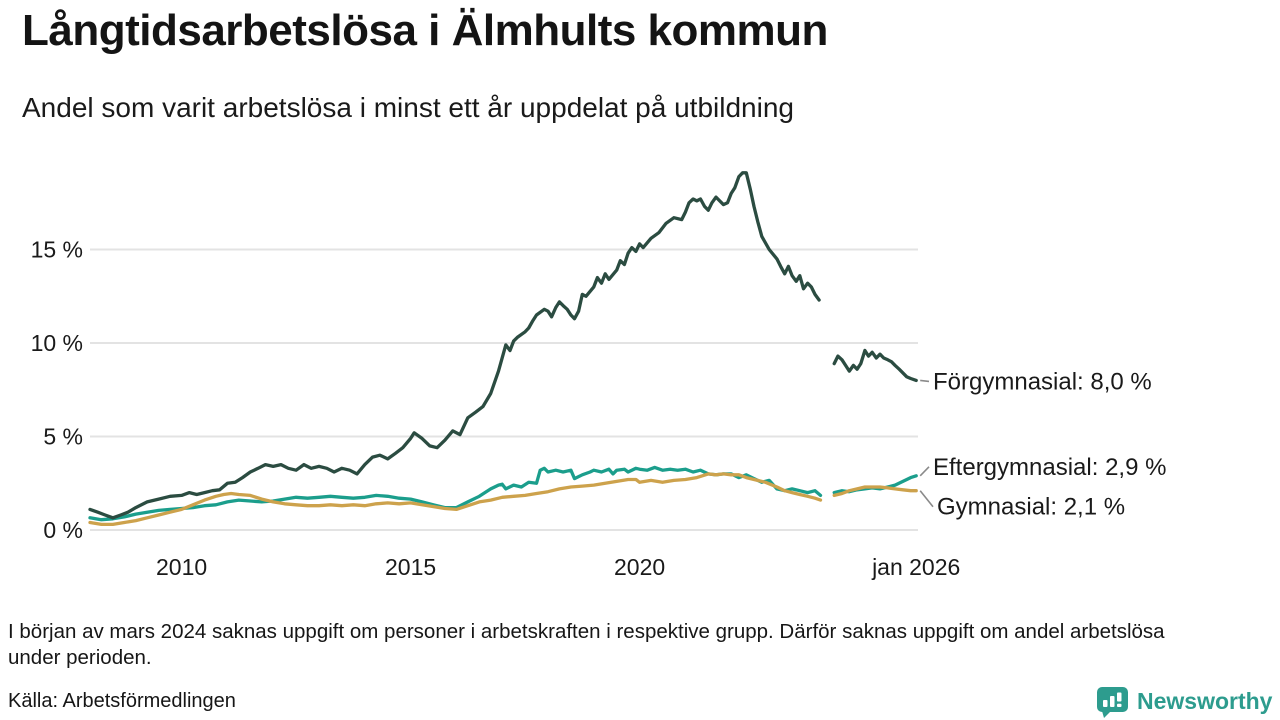  What do you see at coordinates (875, 365) in the screenshot?
I see `series-line-forgymnasial` at bounding box center [875, 365].